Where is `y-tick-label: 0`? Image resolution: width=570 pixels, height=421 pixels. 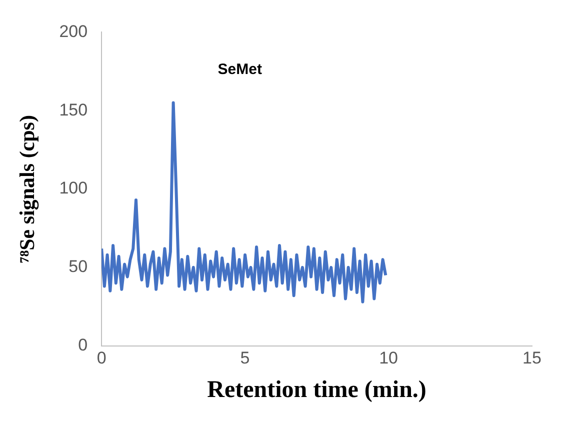 y-tick-label: 0 is located at coordinates (83, 344).